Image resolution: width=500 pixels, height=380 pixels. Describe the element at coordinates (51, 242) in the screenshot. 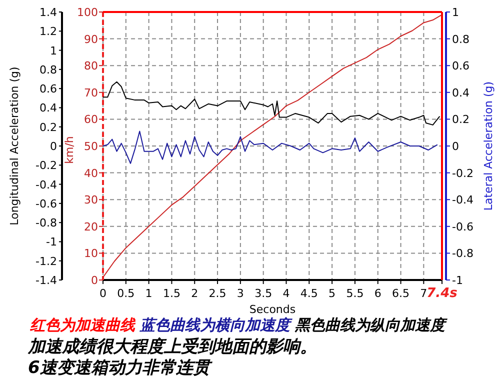

I see `y3-tick-label: -1` at that location.